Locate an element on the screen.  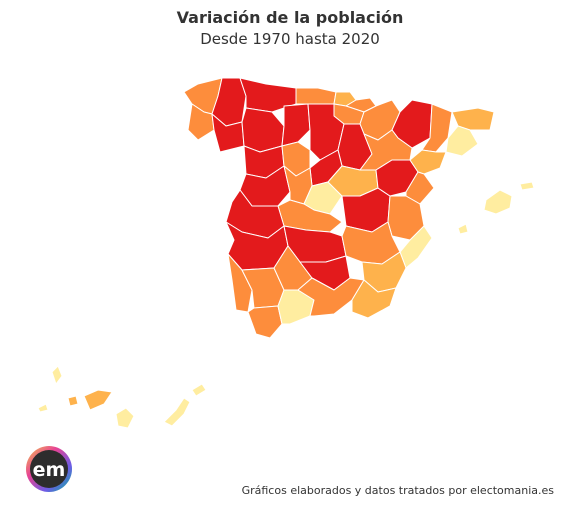
province-leon is located at coordinates (263, 130).